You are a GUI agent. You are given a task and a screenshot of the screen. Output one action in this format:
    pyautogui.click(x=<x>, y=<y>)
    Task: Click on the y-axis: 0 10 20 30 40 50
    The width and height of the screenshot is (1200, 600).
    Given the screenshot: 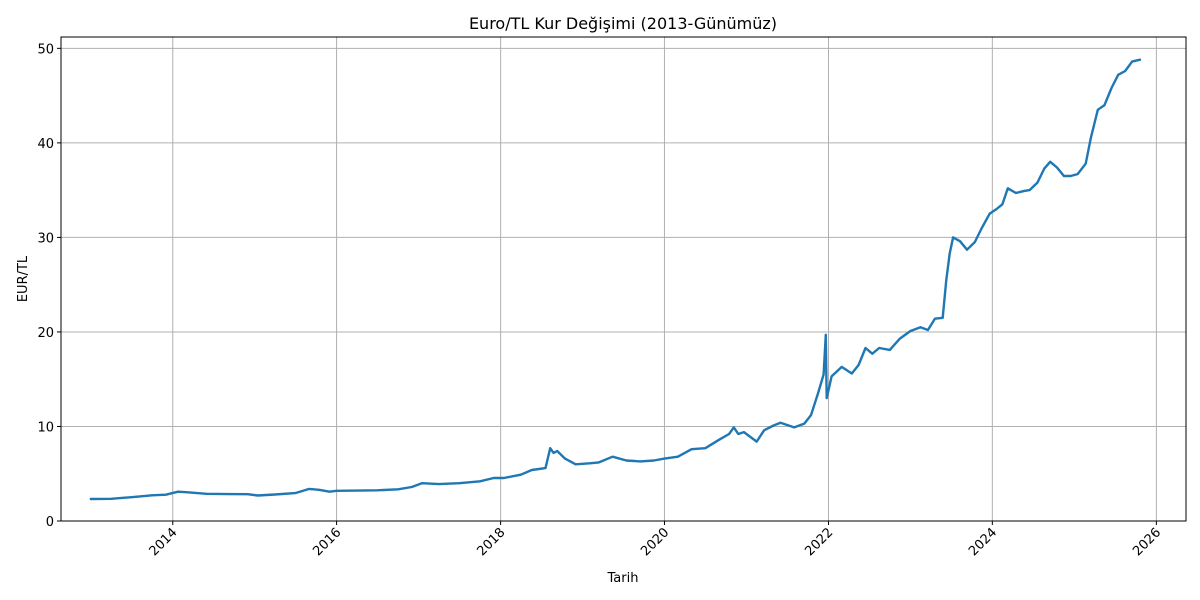 What is the action you would take?
    pyautogui.click(x=49, y=286)
    